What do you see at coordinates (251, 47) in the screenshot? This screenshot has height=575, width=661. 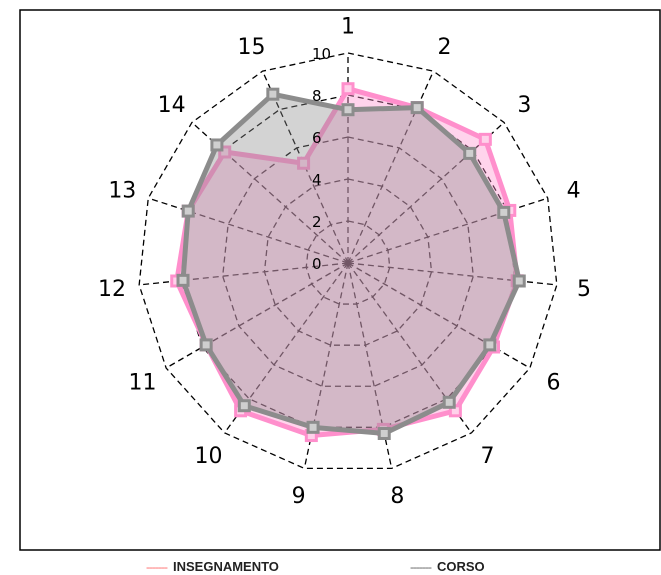 I see `category-label-15: 15` at bounding box center [251, 47].